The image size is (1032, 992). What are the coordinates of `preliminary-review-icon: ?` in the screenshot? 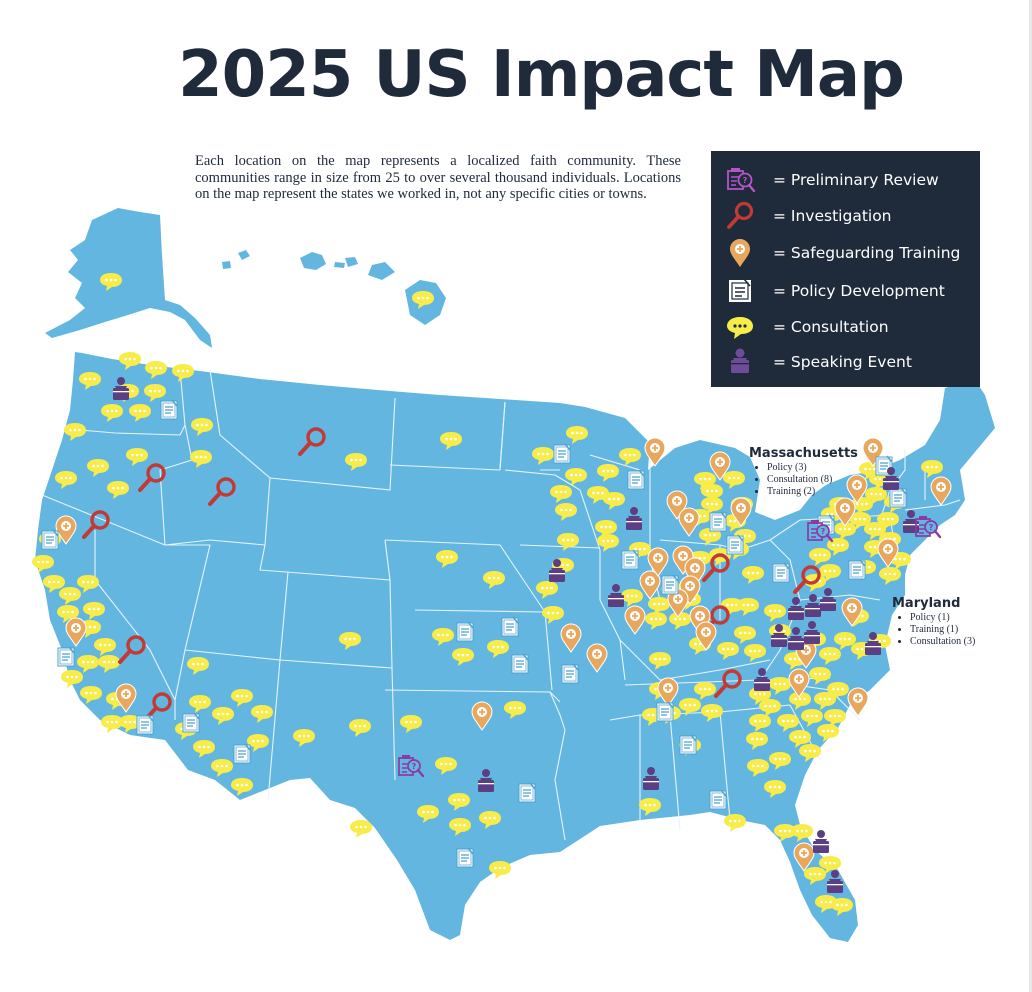 It's located at (741, 180).